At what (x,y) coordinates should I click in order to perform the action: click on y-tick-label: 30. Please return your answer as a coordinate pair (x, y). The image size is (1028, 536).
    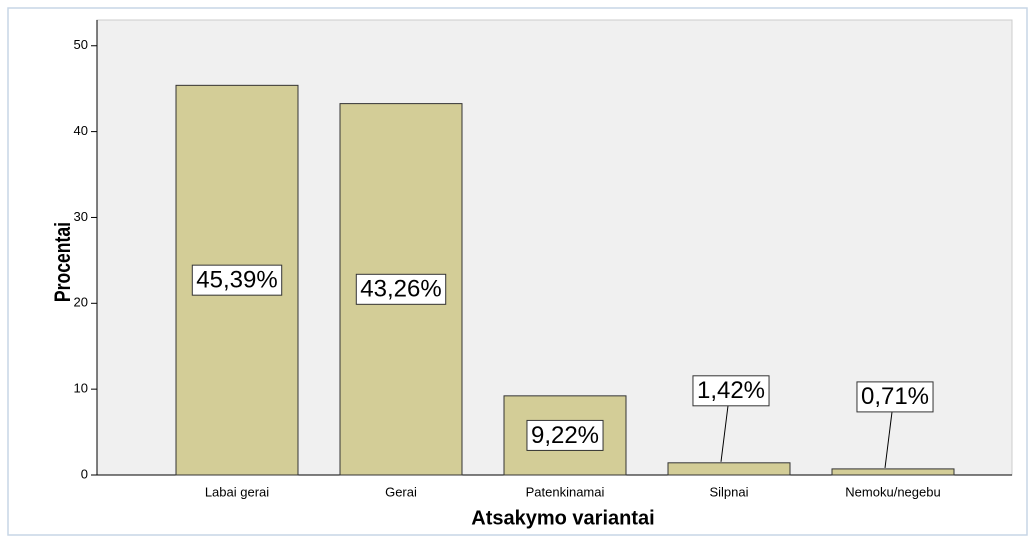
    Looking at the image, I should click on (81, 216).